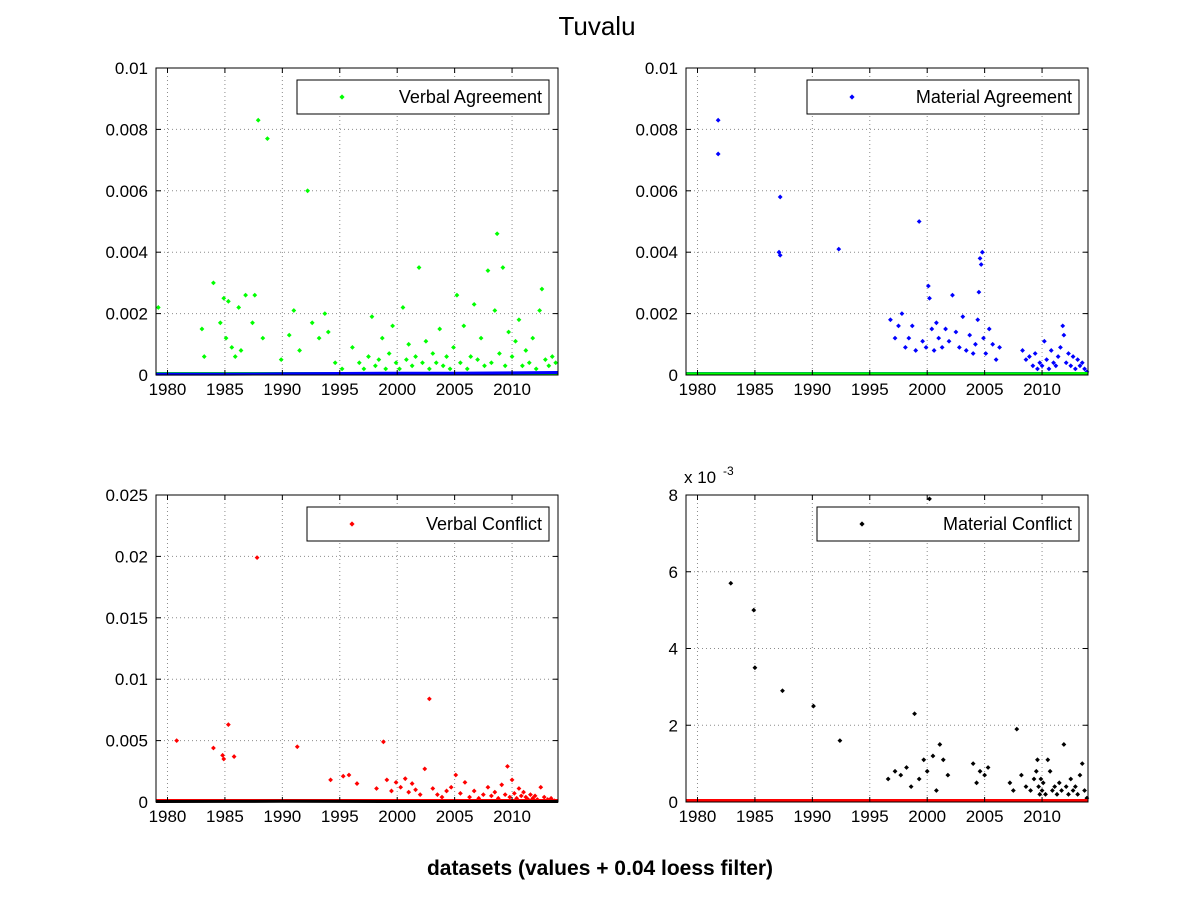 The height and width of the screenshot is (901, 1201). I want to click on legend: Material Conflict, so click(948, 524).